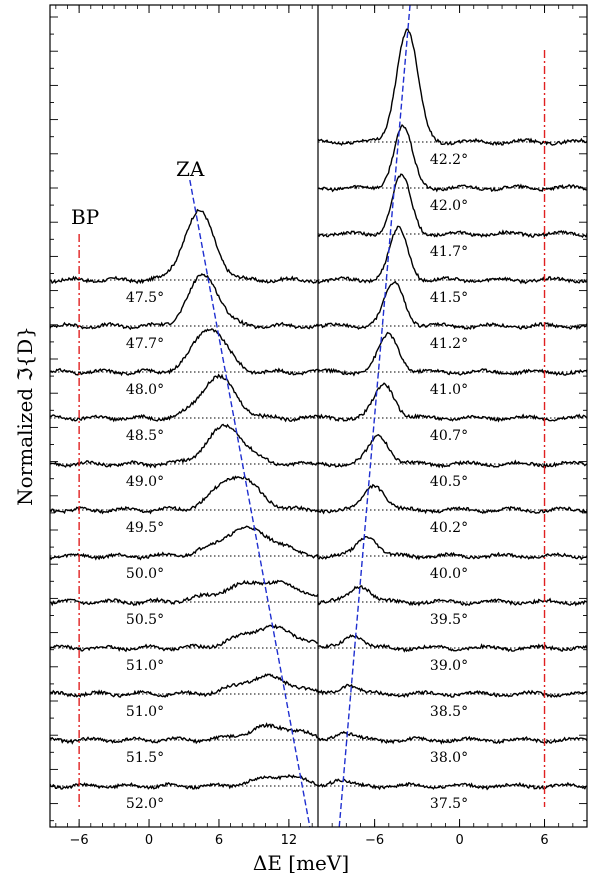  Describe the element at coordinates (449, 620) in the screenshot. I see `angle-label-right-10: 39.5°` at that location.